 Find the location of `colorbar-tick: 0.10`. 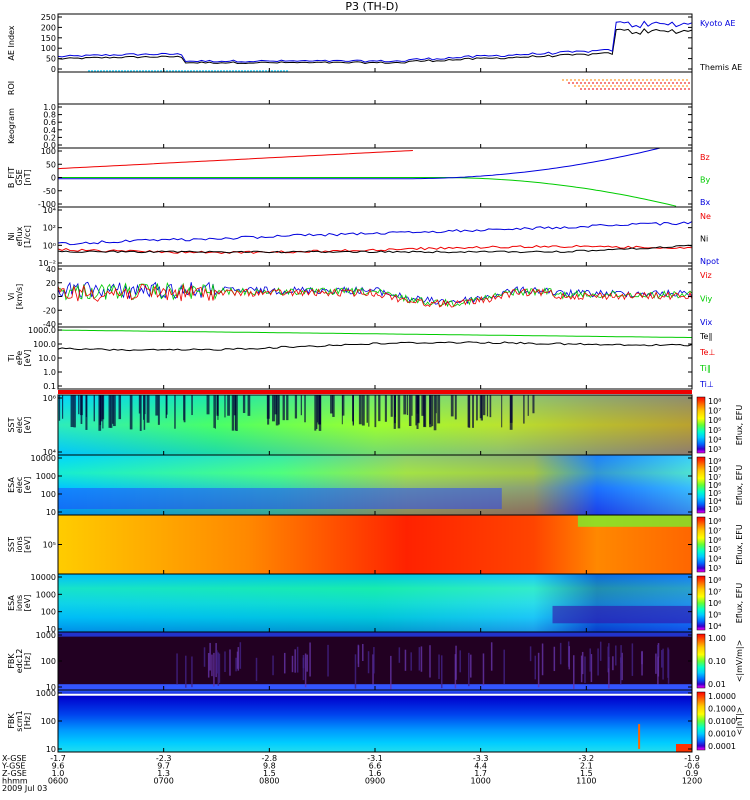

colorbar-tick: 0.10 is located at coordinates (717, 661).